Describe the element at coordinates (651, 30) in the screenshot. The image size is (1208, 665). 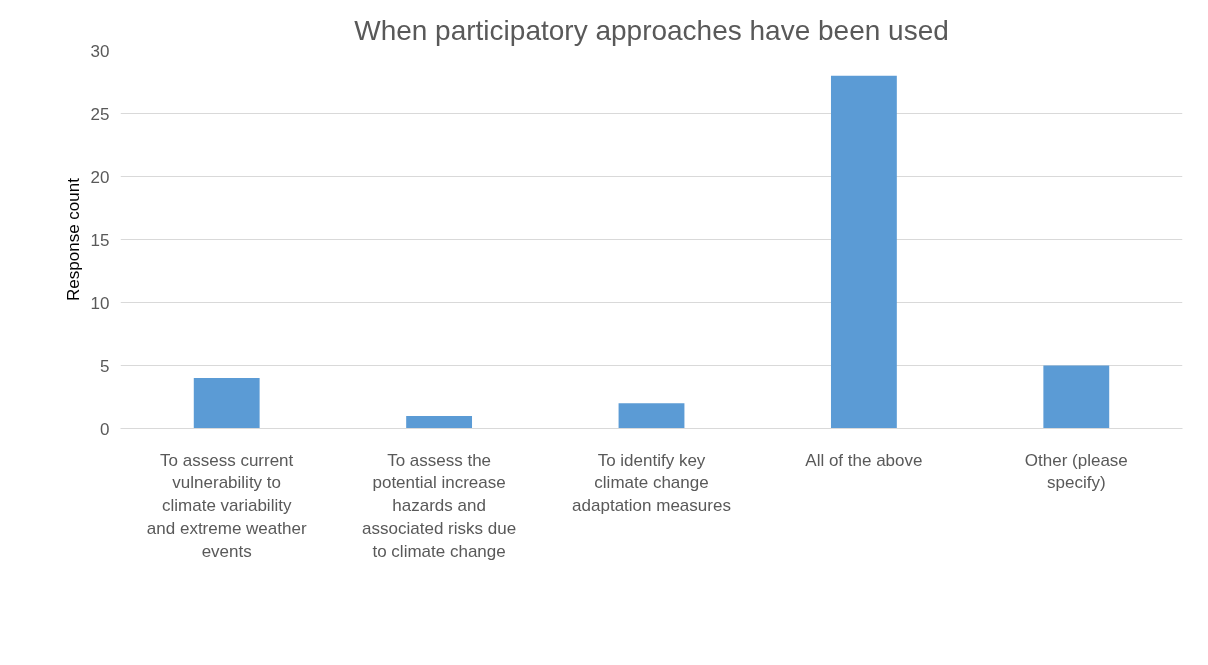
I see `chart-title: When participatory approaches have been used` at that location.